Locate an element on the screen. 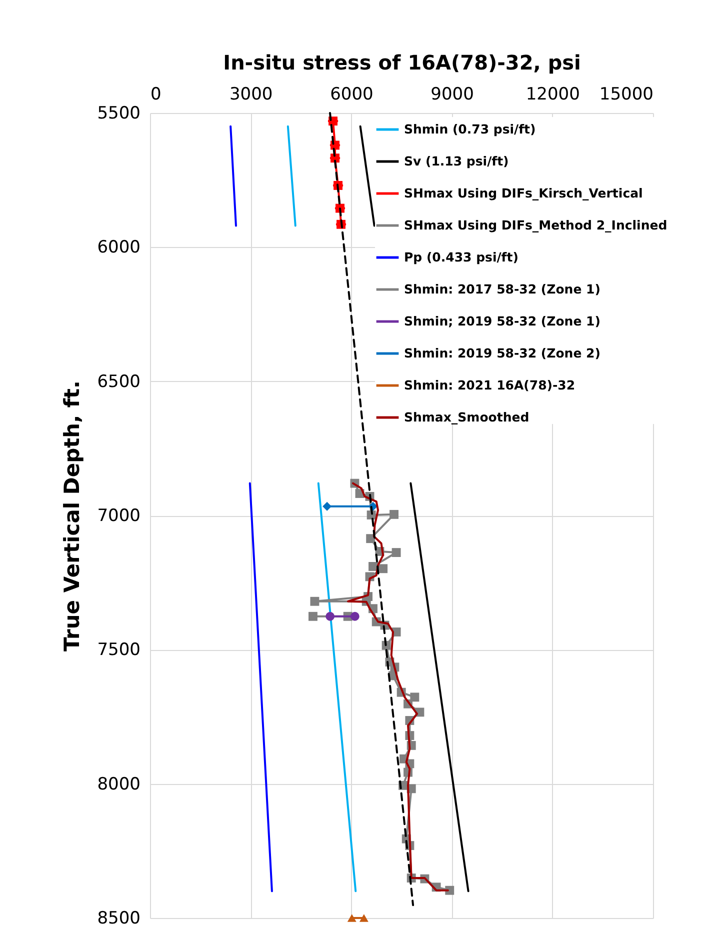 The width and height of the screenshot is (704, 941). legend-label: Shmin: 2019 58-32 (Zone 2) is located at coordinates (502, 353).